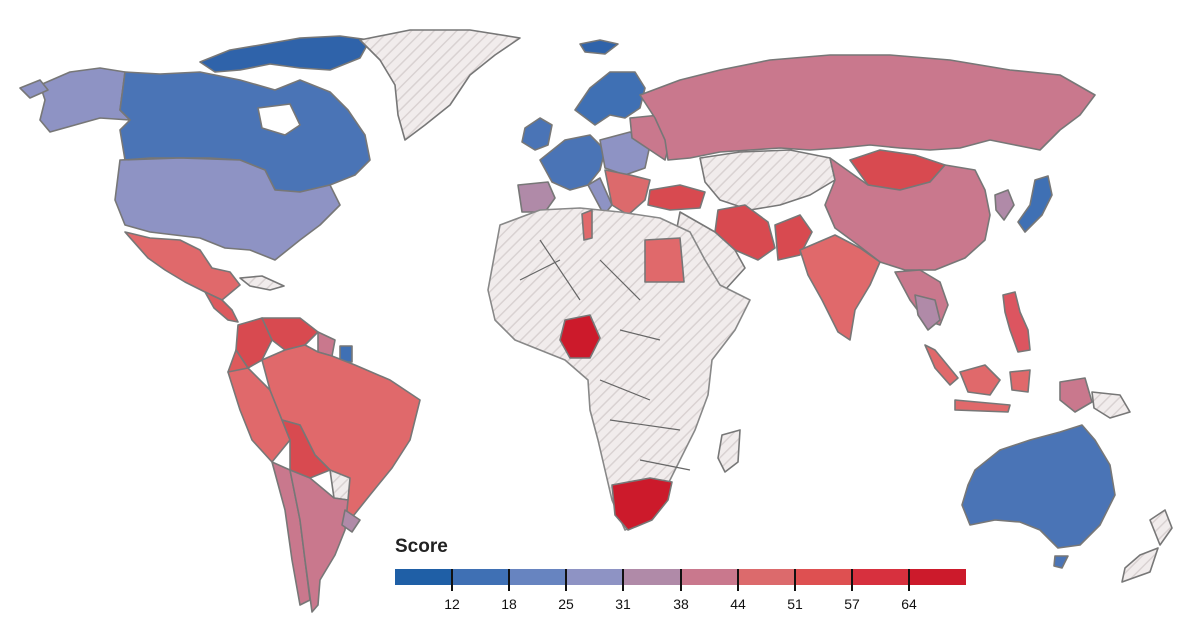 This screenshot has height=630, width=1200. Describe the element at coordinates (1061, 562) in the screenshot. I see `region-tasmania: Australia` at that location.